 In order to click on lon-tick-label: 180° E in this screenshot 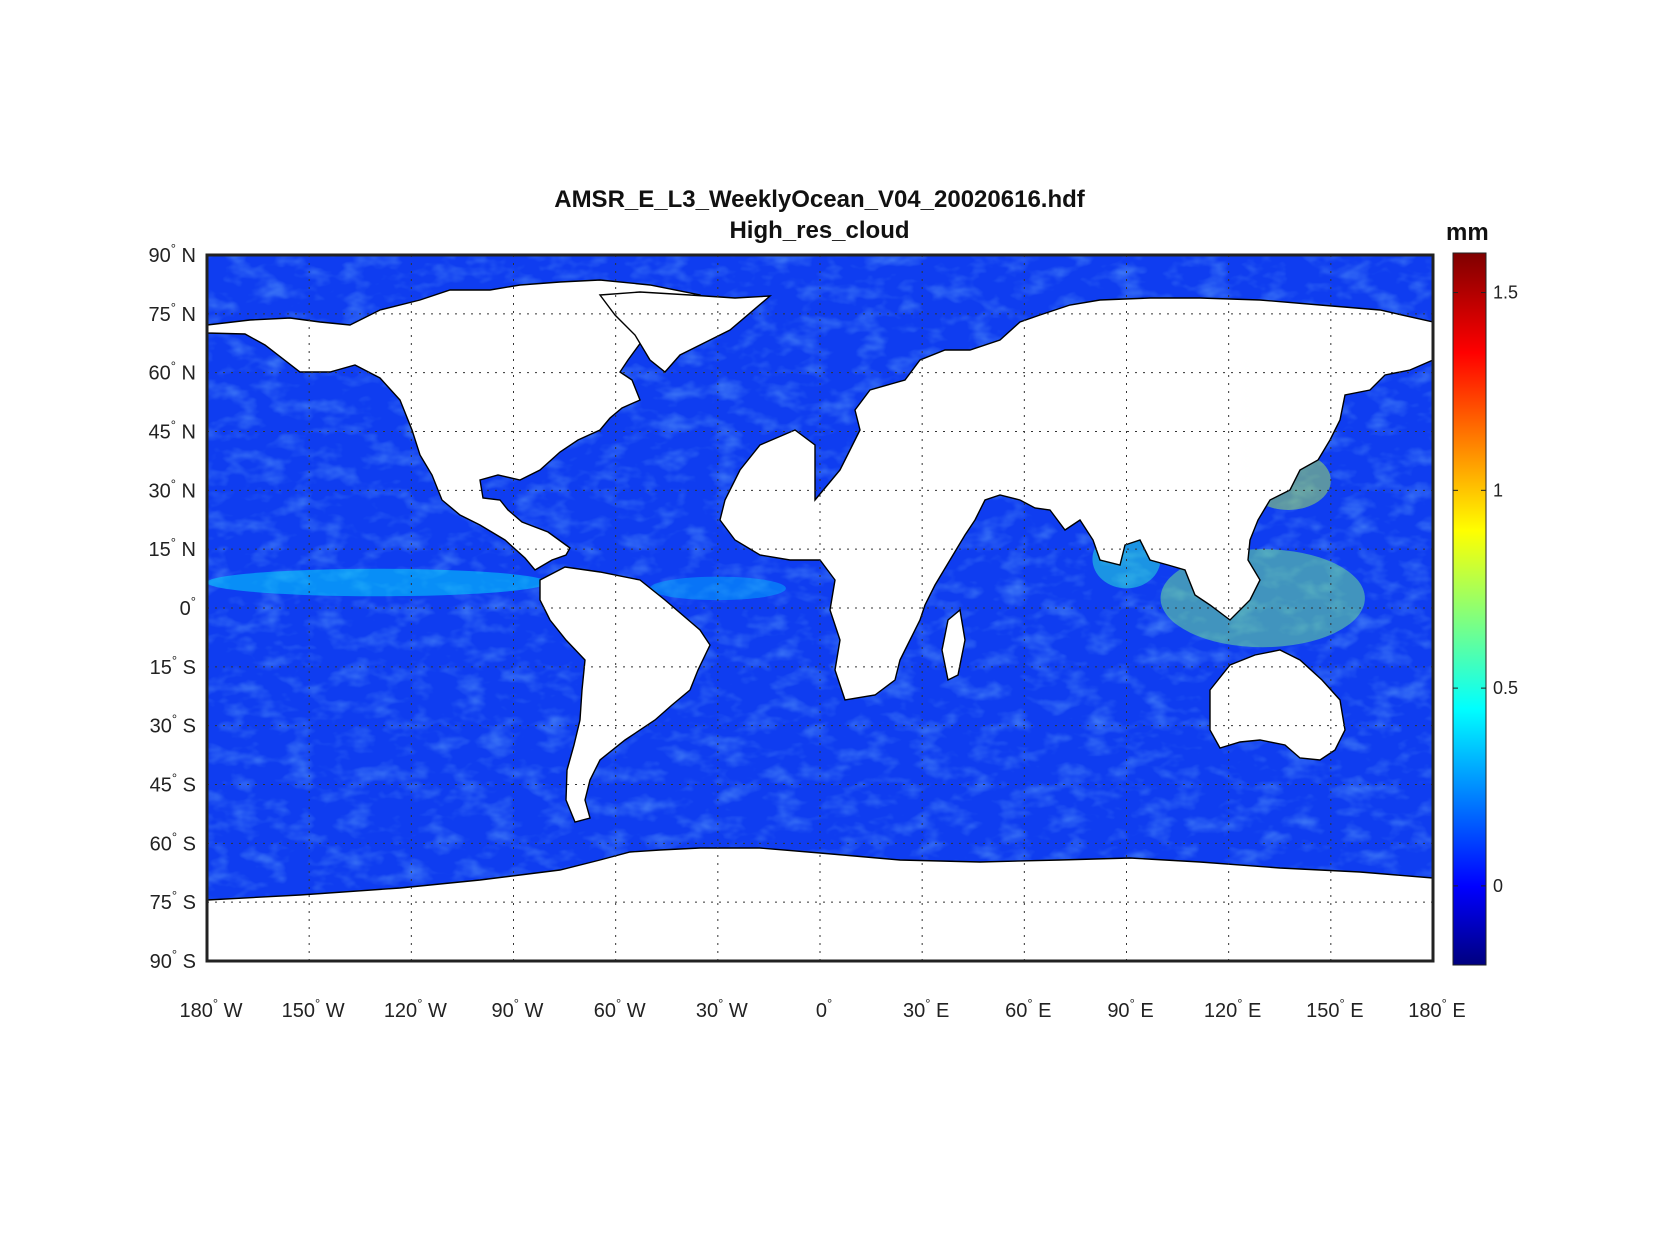, I will do `click(1436, 1009)`.